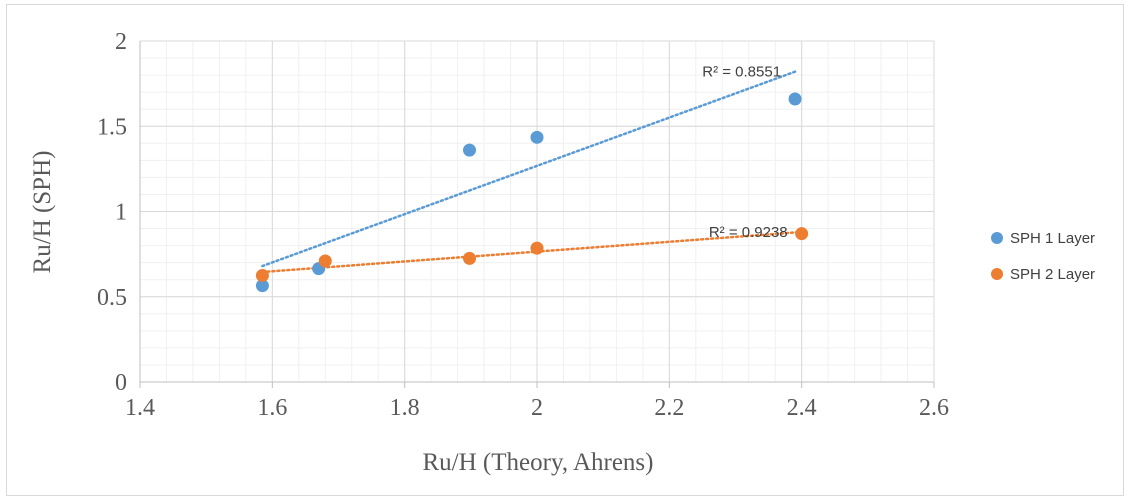  Describe the element at coordinates (802, 408) in the screenshot. I see `x-tick-label: 2.4` at that location.